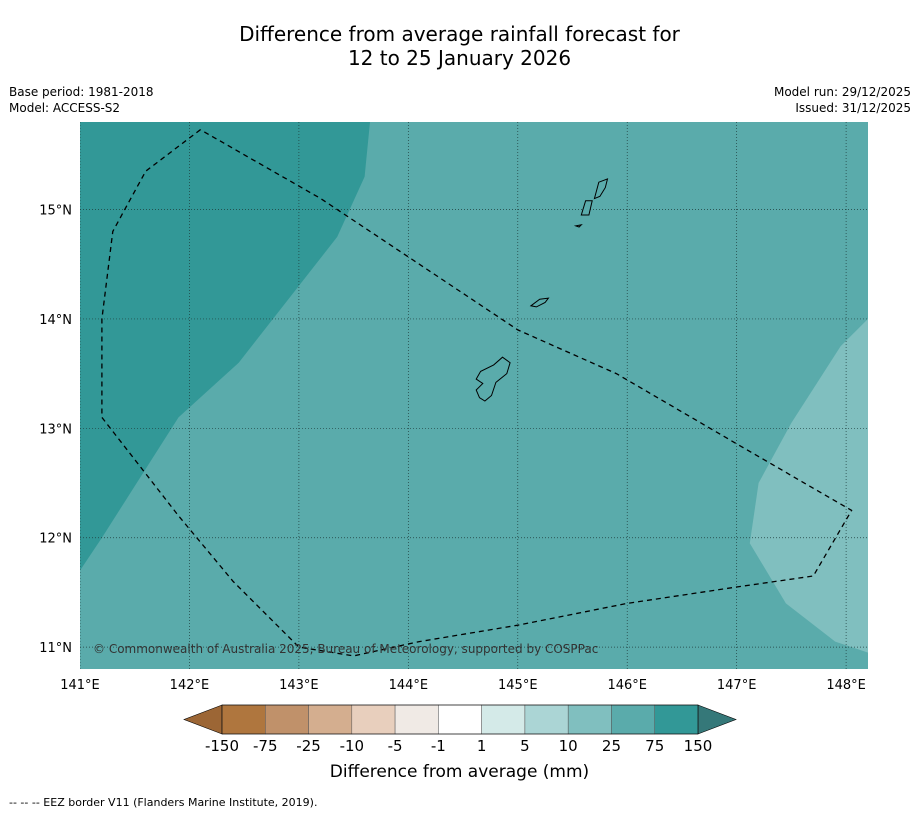 The image size is (919, 816). What do you see at coordinates (222, 746) in the screenshot?
I see `colorbar-tick-label: -150` at bounding box center [222, 746].